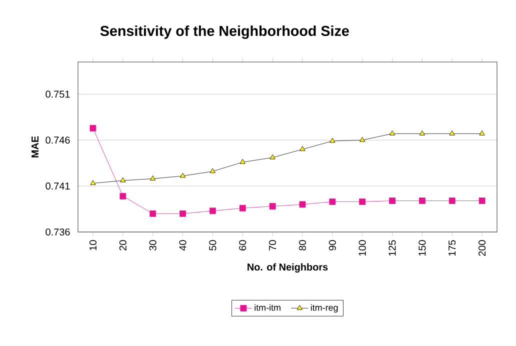 This screenshot has width=516, height=346. What do you see at coordinates (58, 232) in the screenshot?
I see `y-tick-label: 0.736` at bounding box center [58, 232].